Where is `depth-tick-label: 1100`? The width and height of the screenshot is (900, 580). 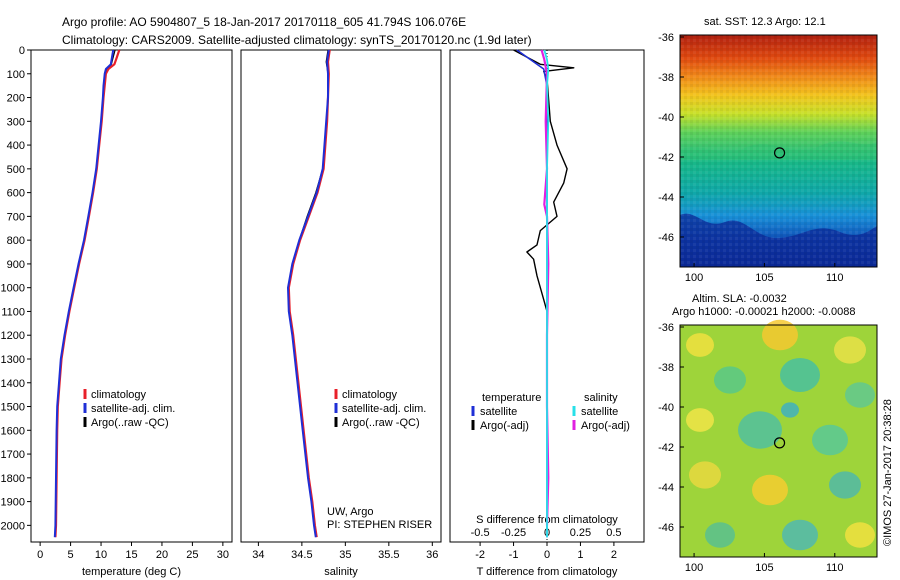
depth-tick-label: 1100 is located at coordinates (13, 312).